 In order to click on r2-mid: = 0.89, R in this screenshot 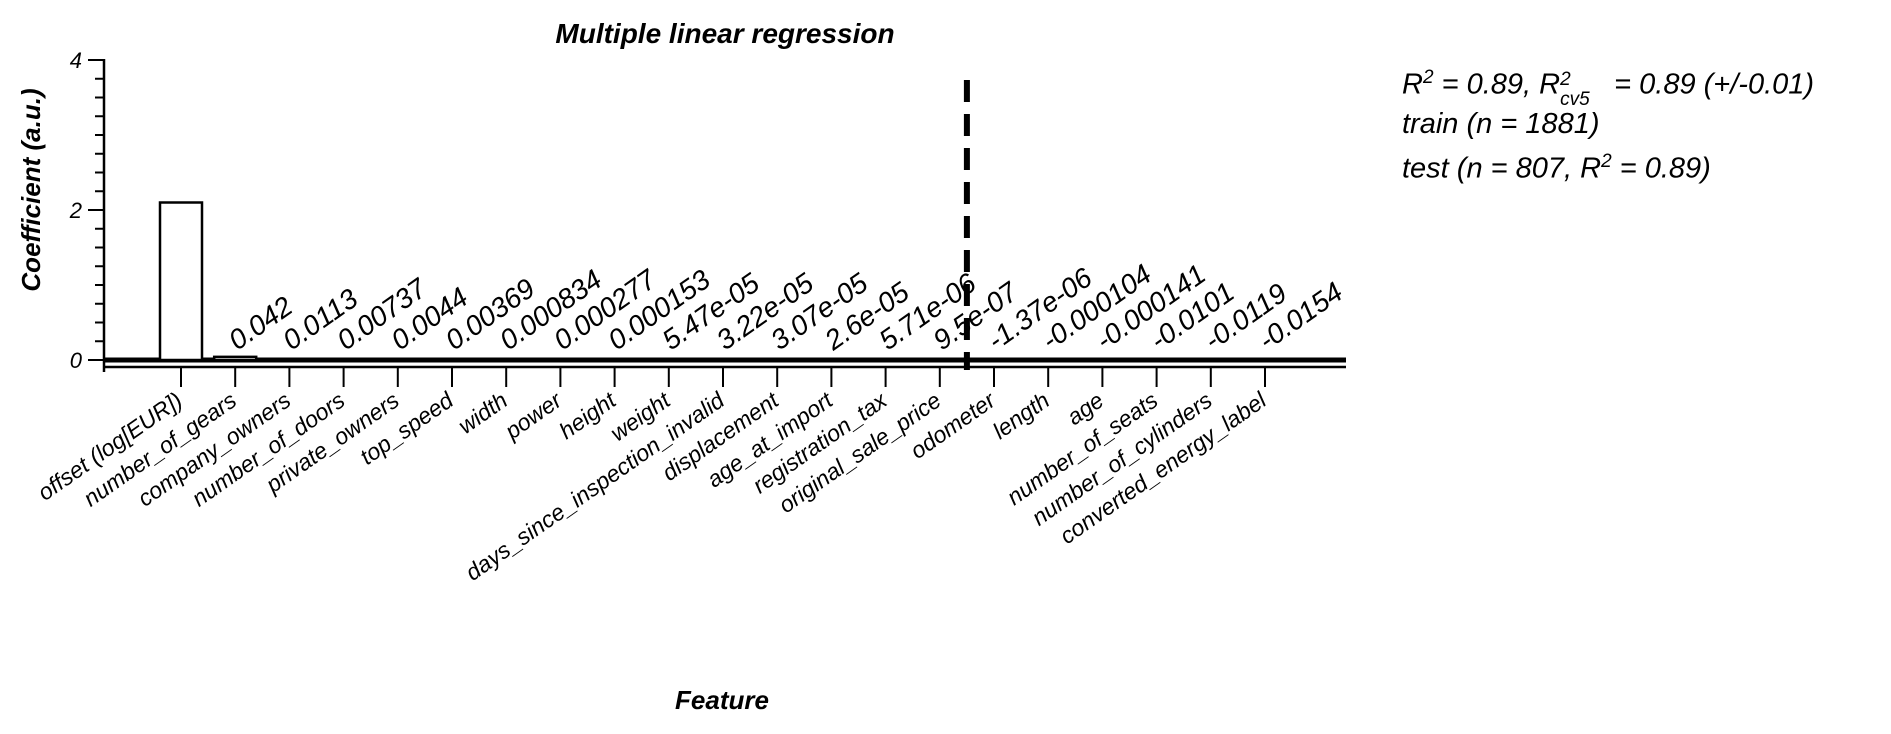, I will do `click(1497, 84)`.